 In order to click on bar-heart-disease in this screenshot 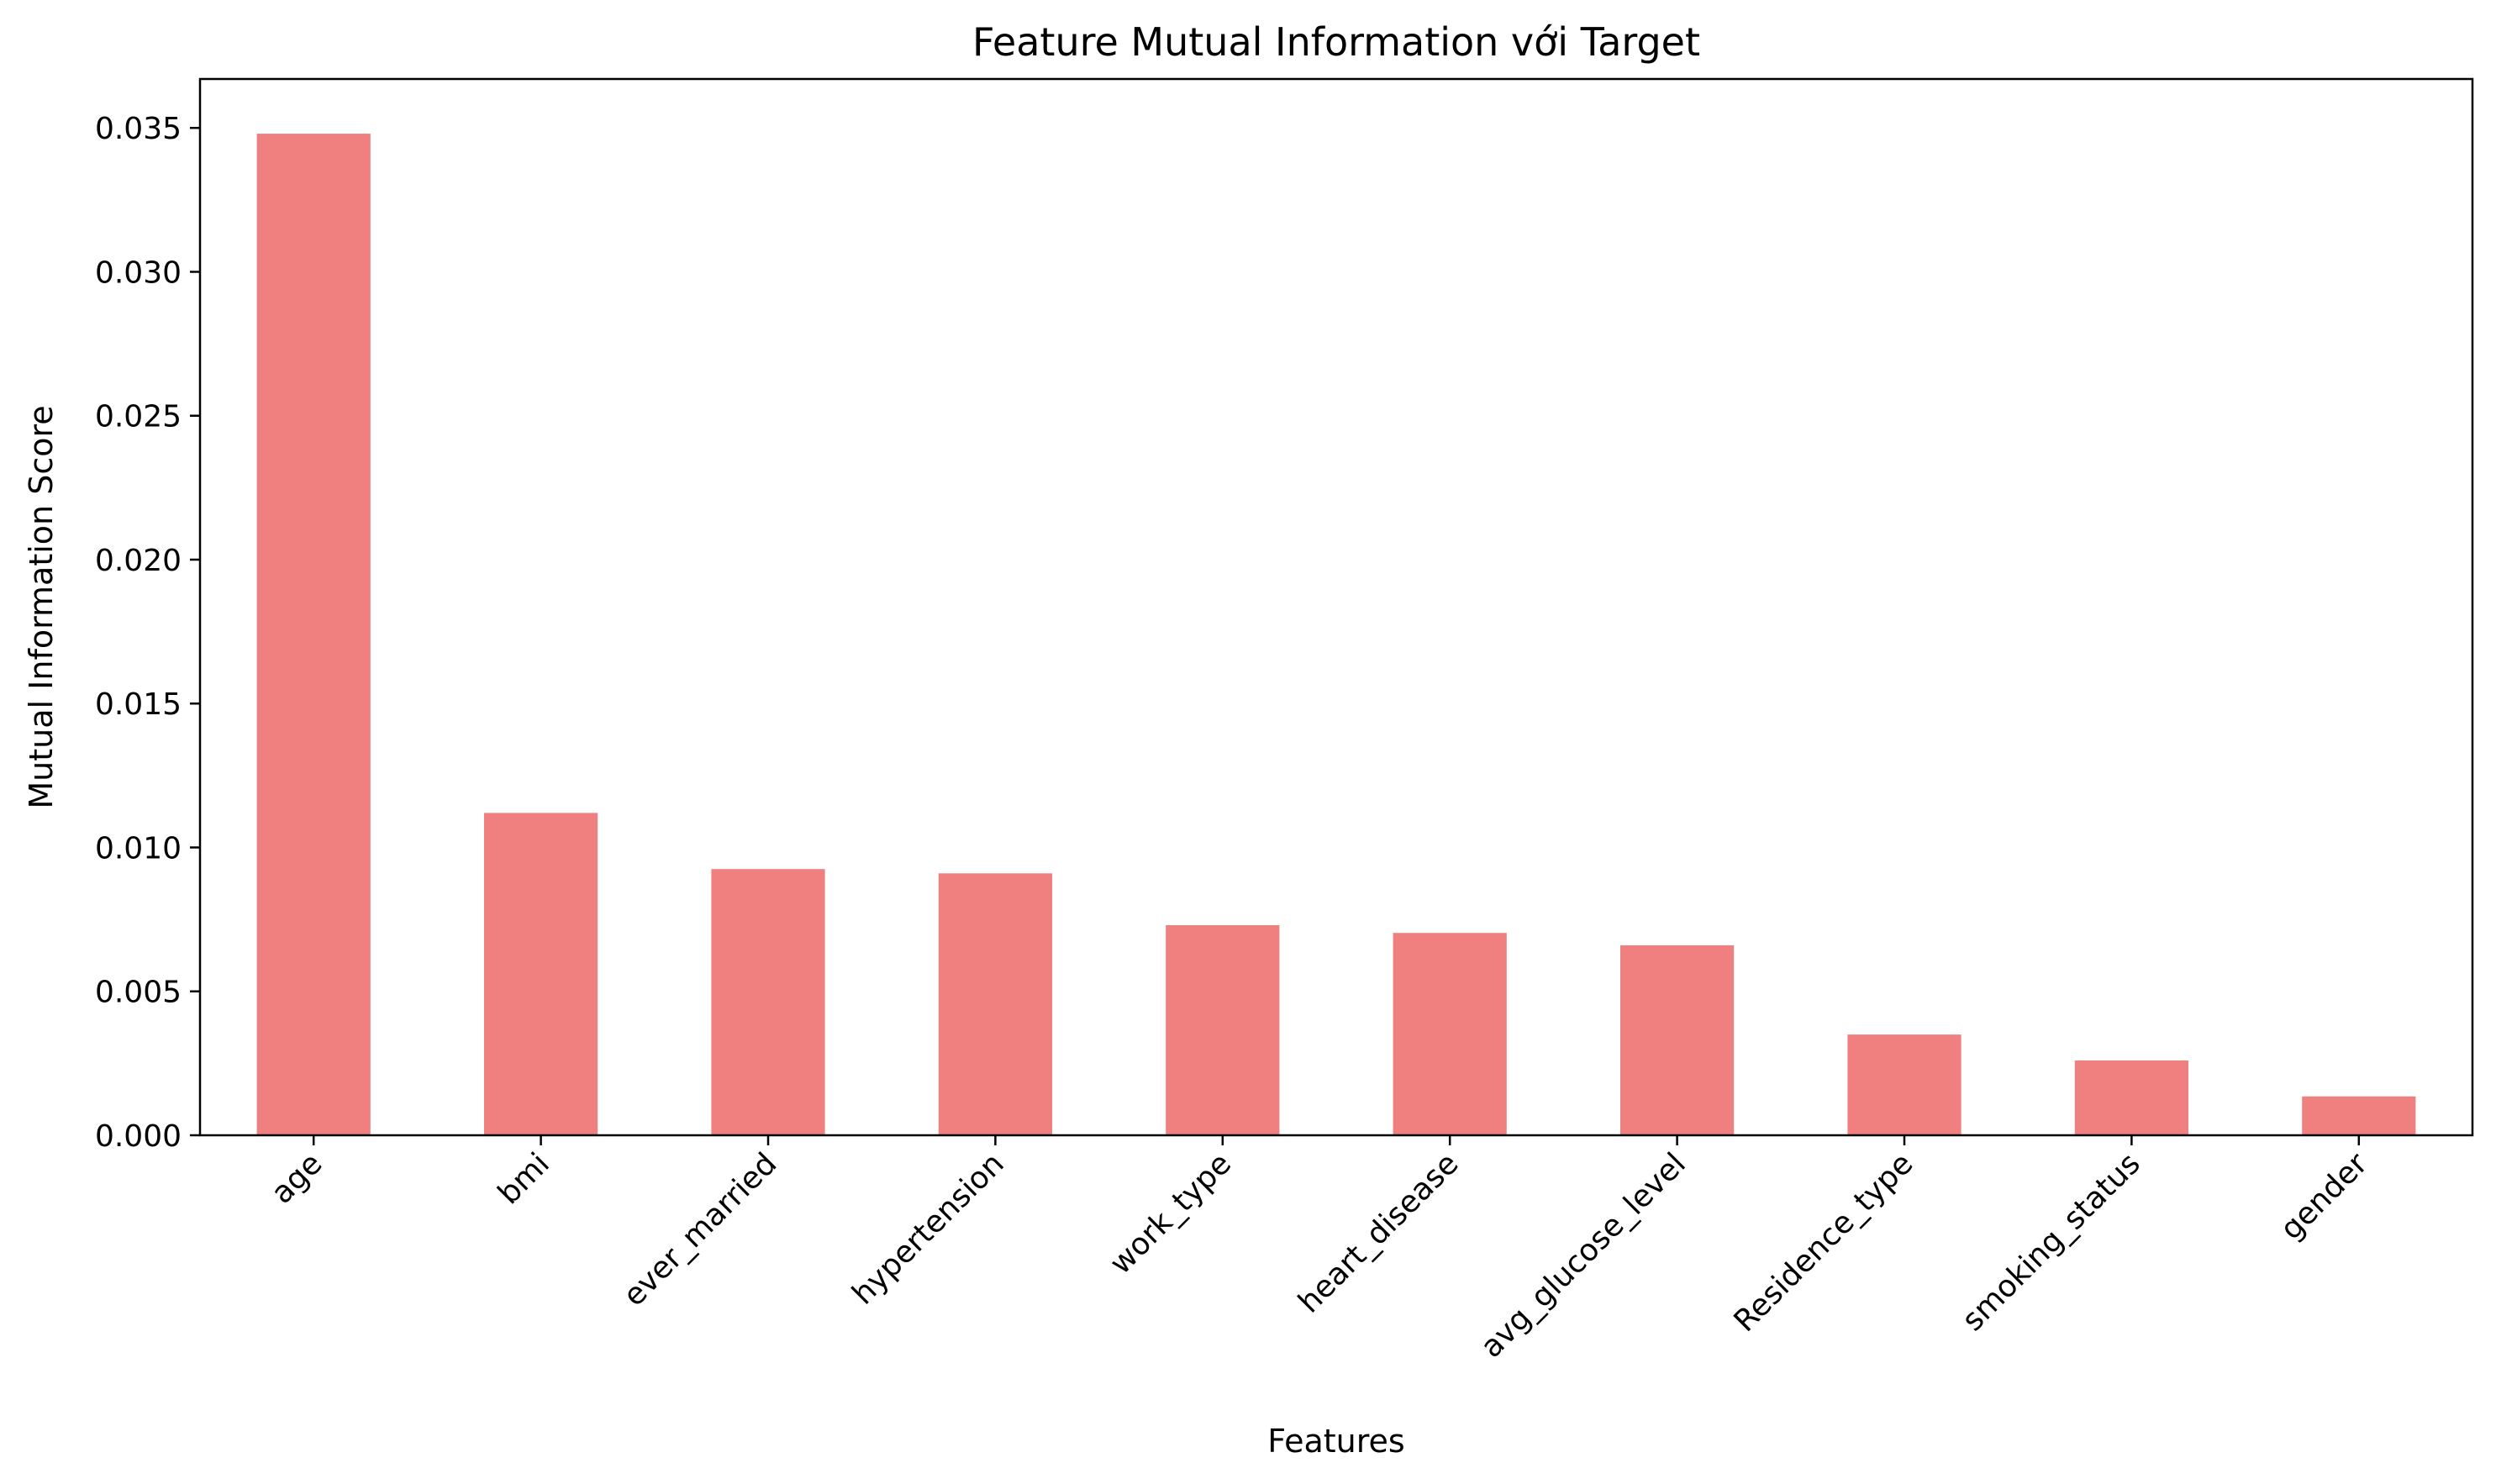, I will do `click(1450, 1034)`.